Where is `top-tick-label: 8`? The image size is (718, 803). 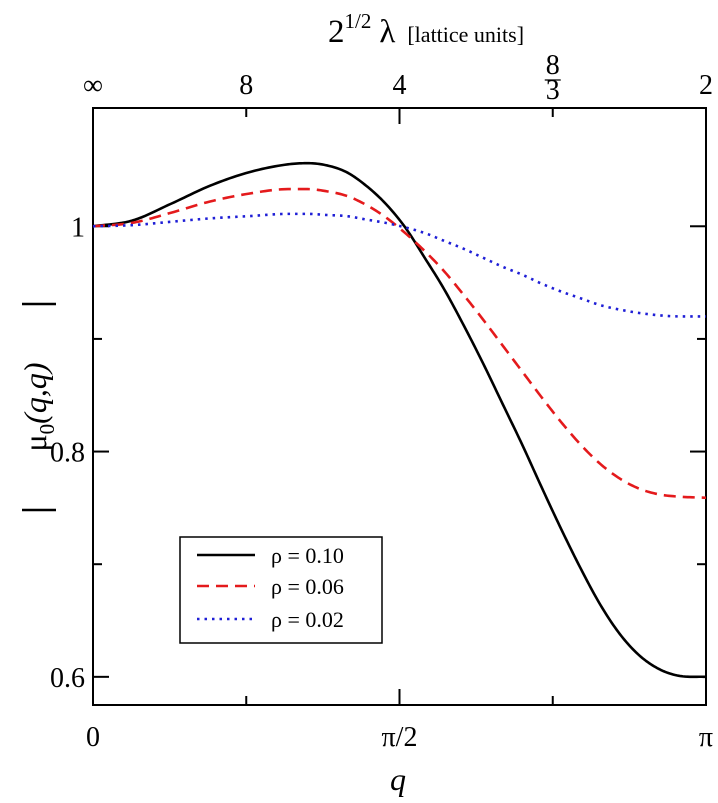 top-tick-label: 8 is located at coordinates (246, 85).